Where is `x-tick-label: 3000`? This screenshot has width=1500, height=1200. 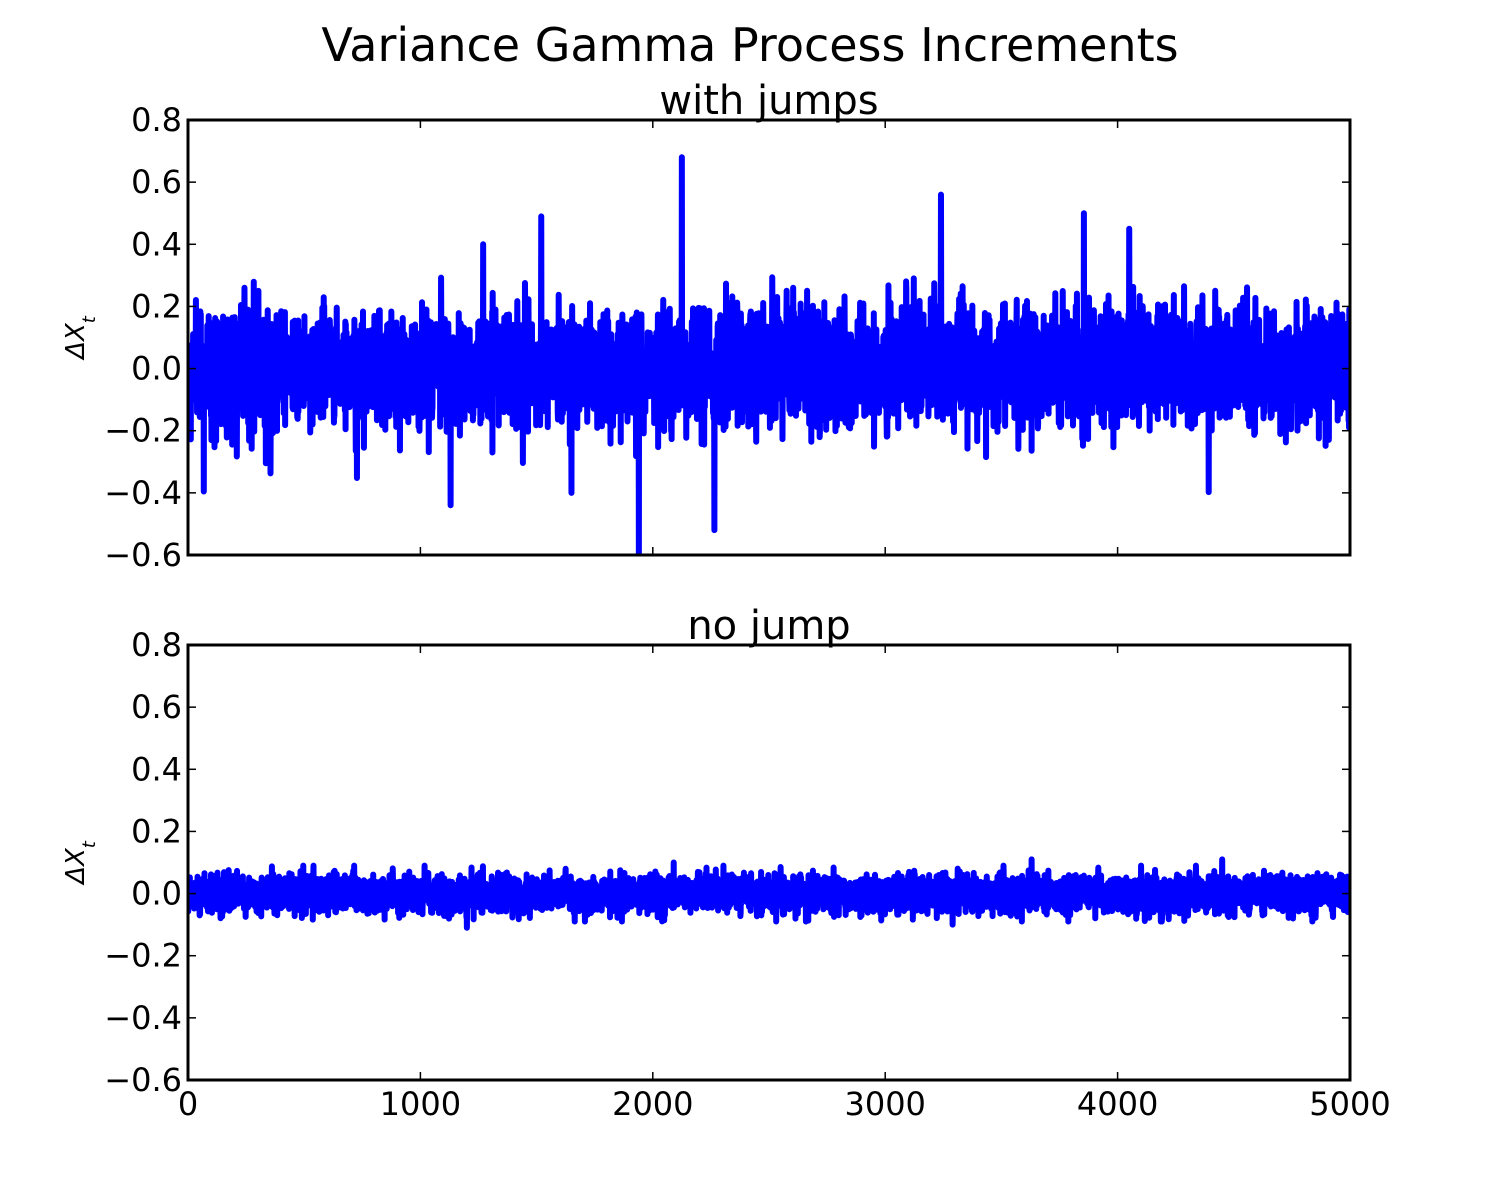
x-tick-label: 3000 is located at coordinates (884, 1104).